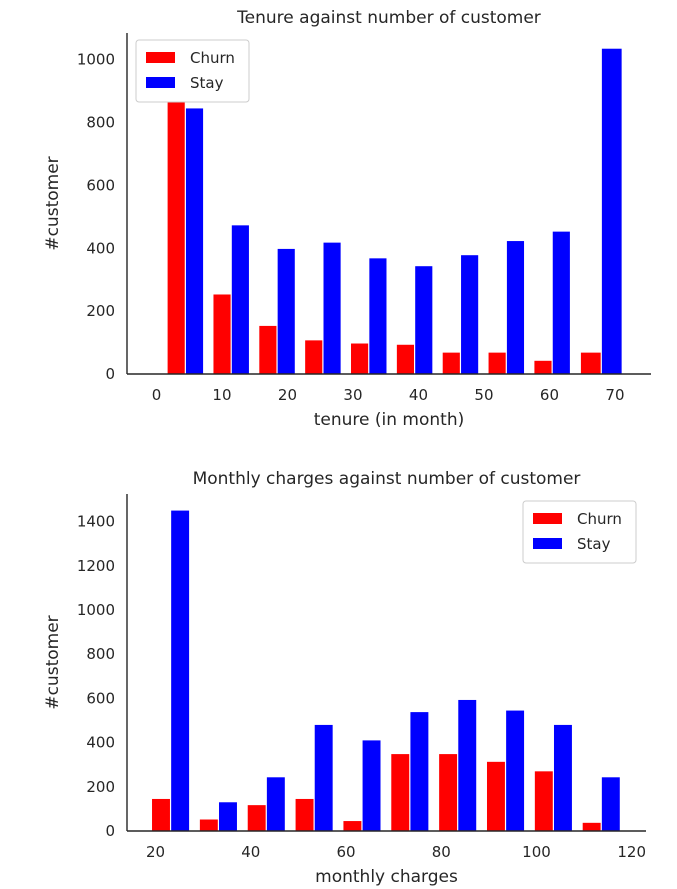 The height and width of the screenshot is (889, 677). Describe the element at coordinates (614, 395) in the screenshot. I see `x-tick-label: 70` at that location.